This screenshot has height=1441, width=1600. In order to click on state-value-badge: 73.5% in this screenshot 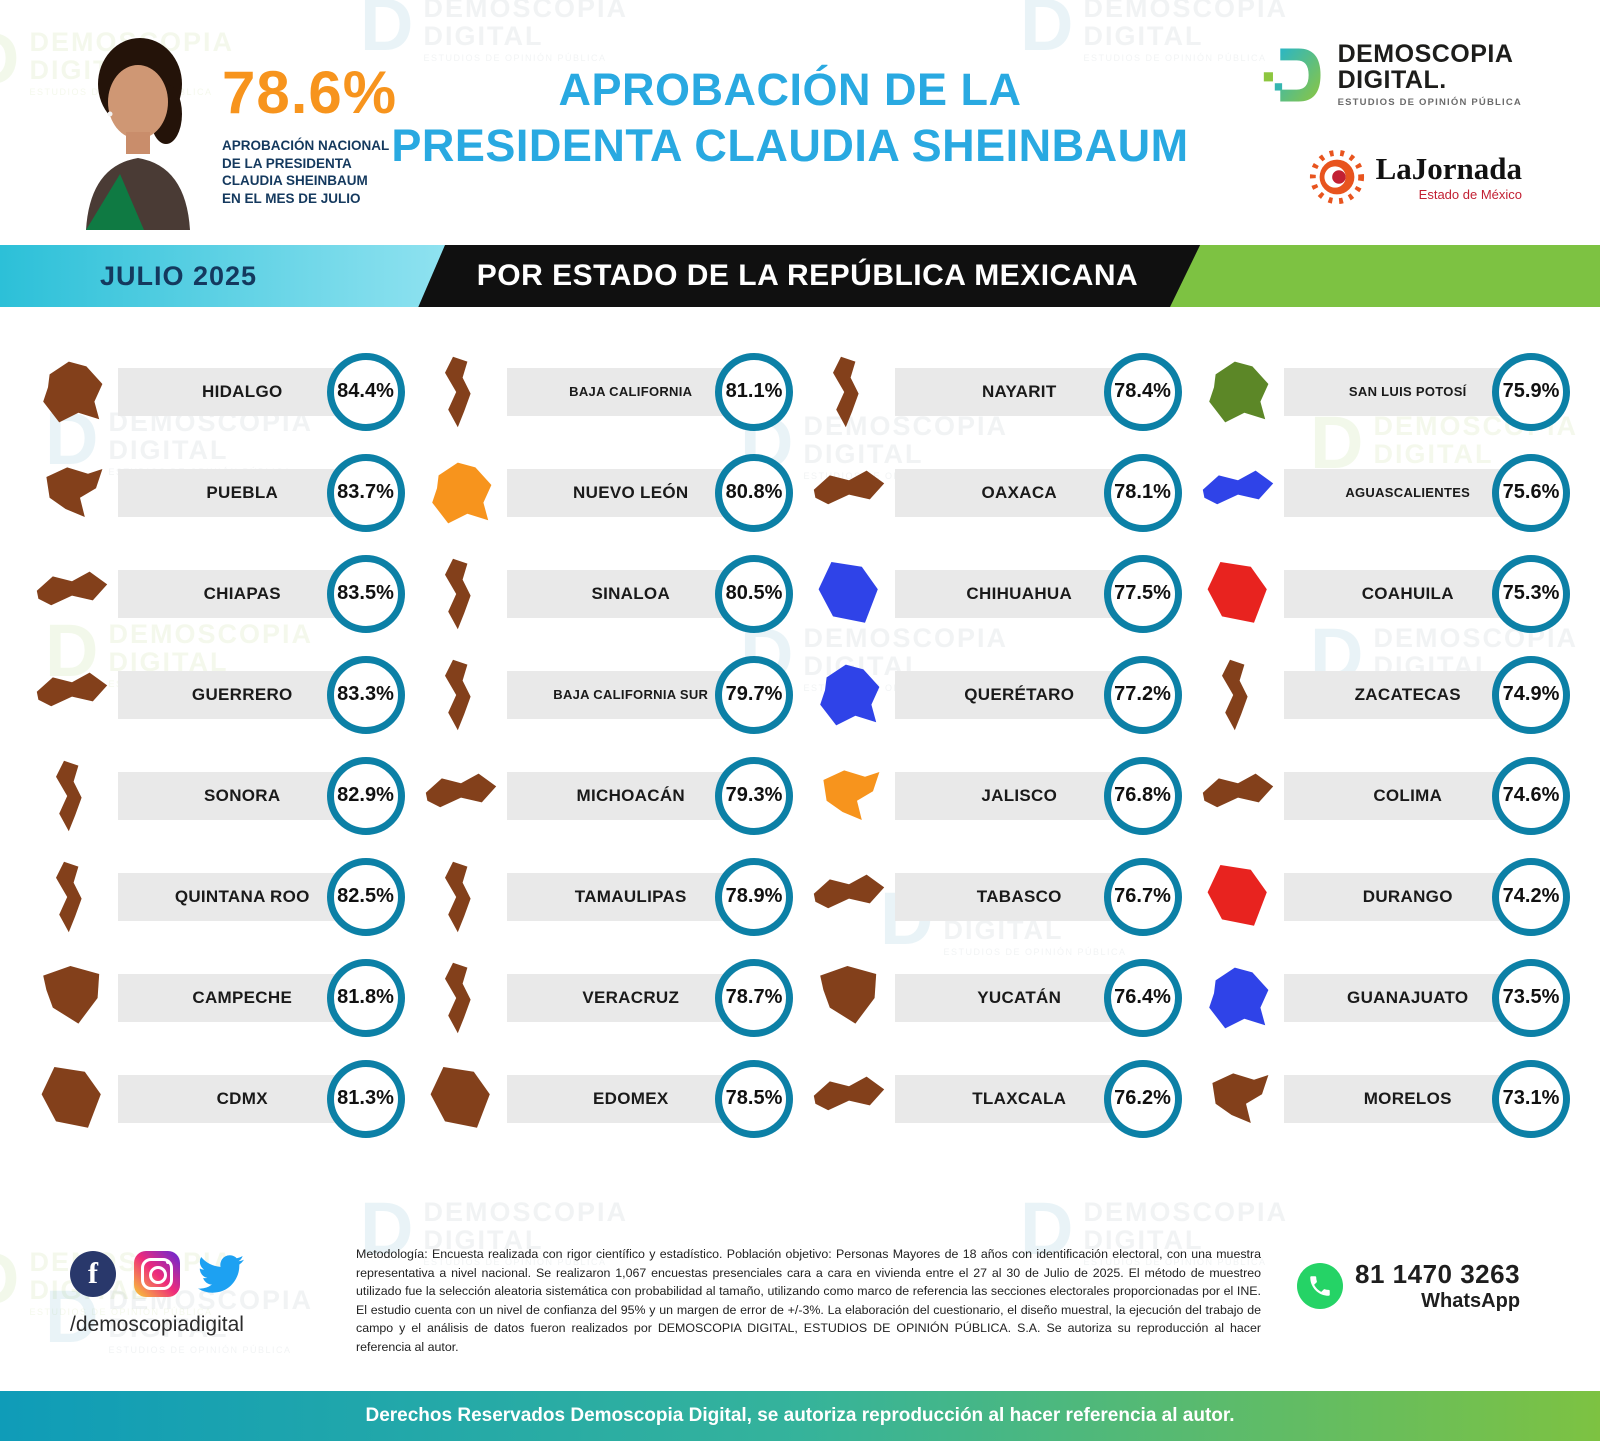, I will do `click(1531, 997)`.